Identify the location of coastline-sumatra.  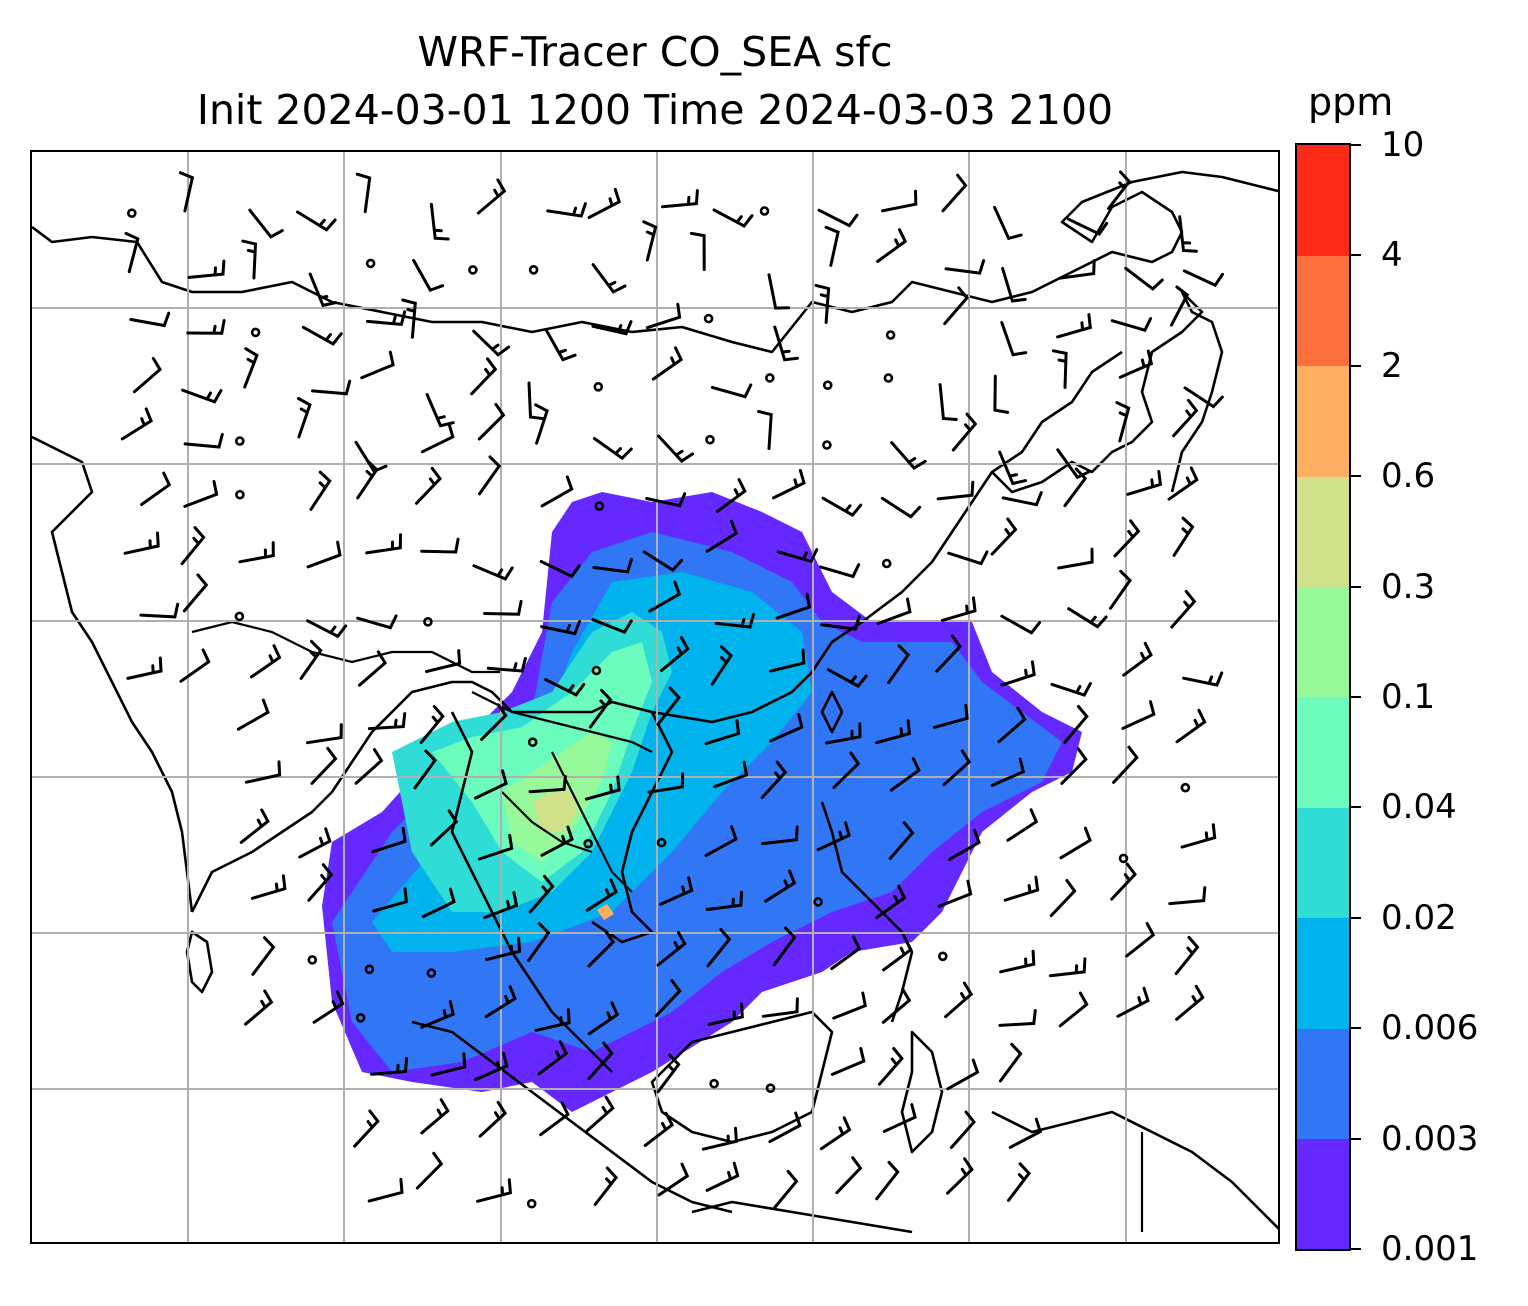
(572, 1117).